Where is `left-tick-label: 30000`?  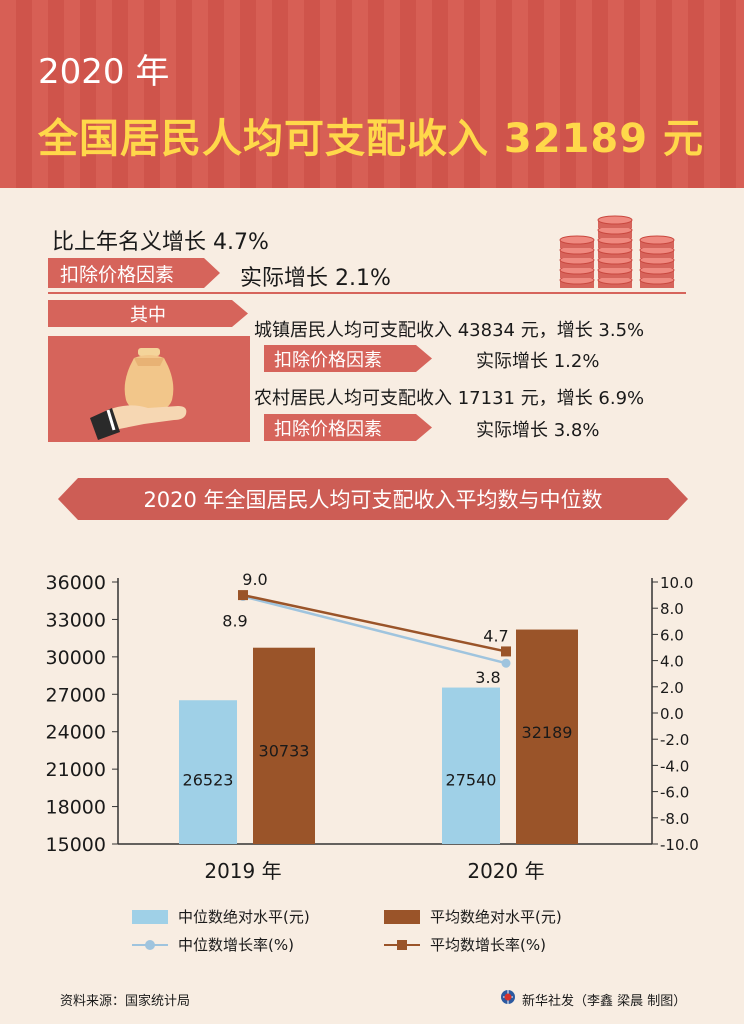
left-tick-label: 30000 is located at coordinates (76, 658).